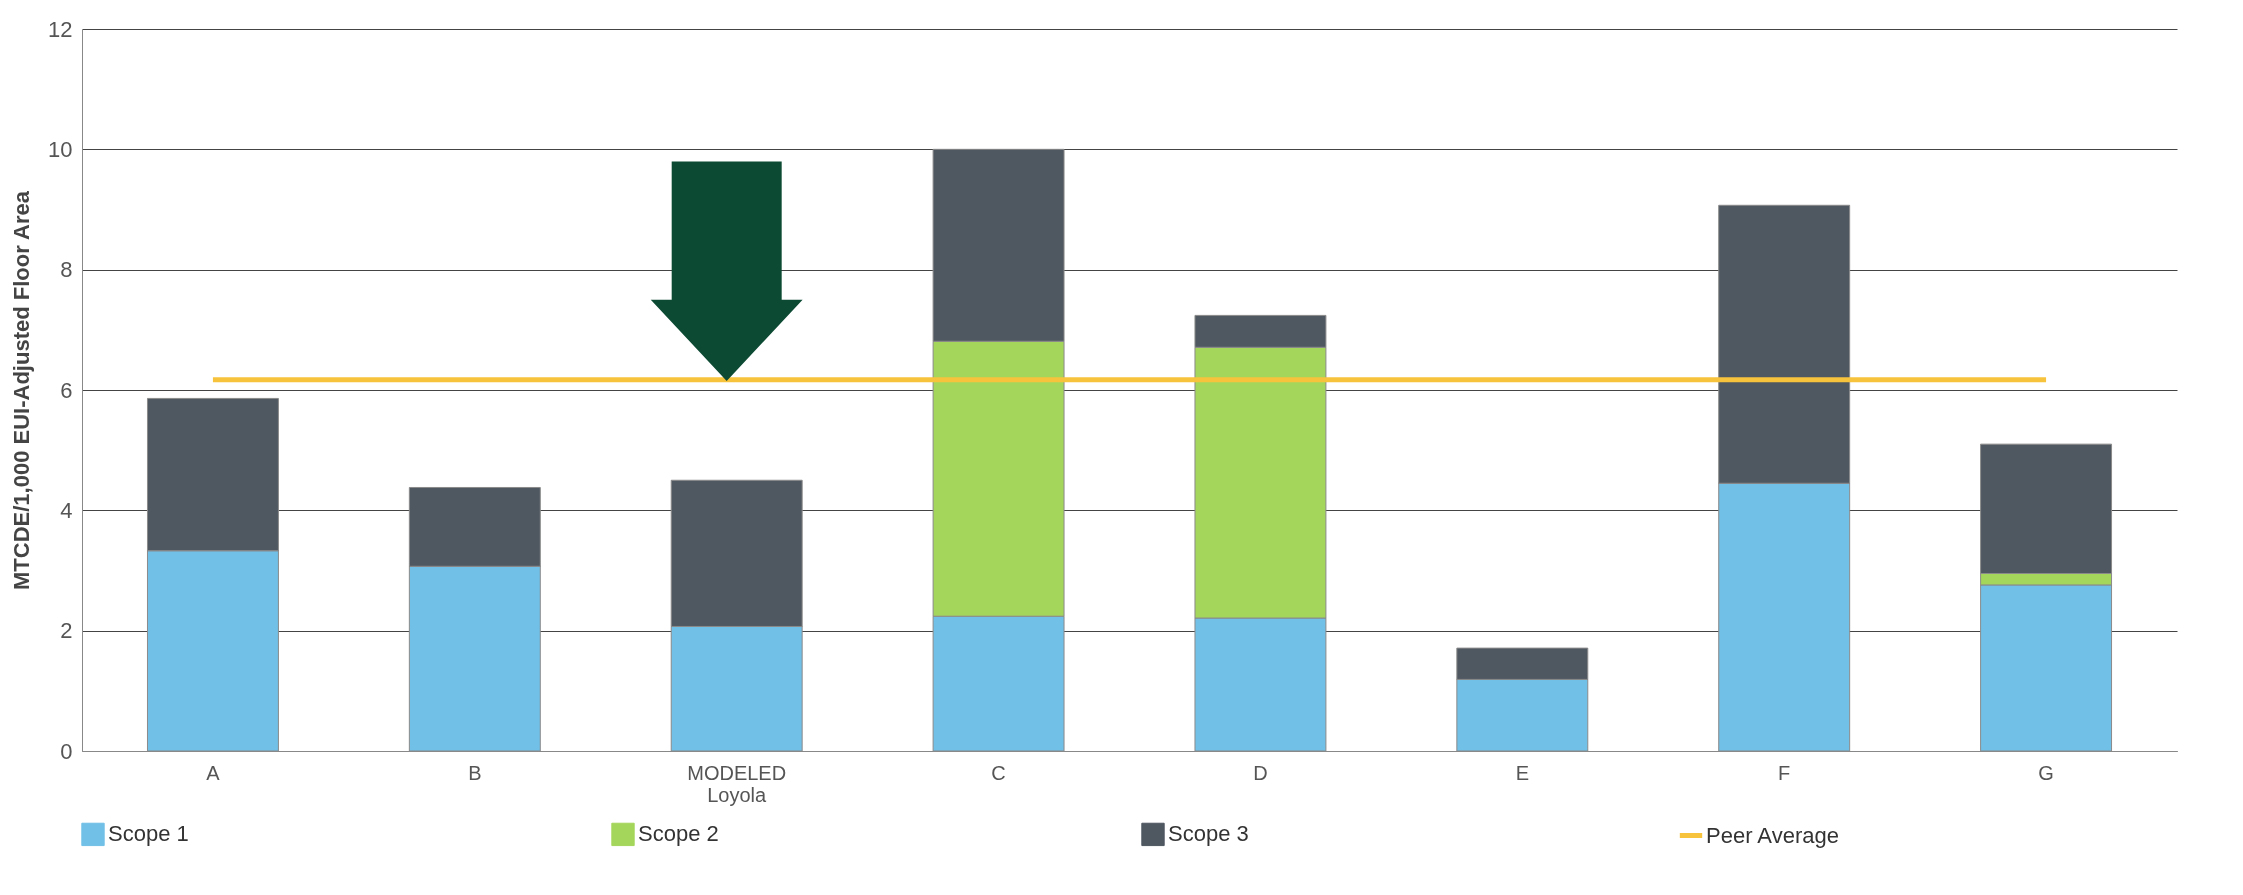 The height and width of the screenshot is (895, 2243). I want to click on x-tick-label: G, so click(2046, 772).